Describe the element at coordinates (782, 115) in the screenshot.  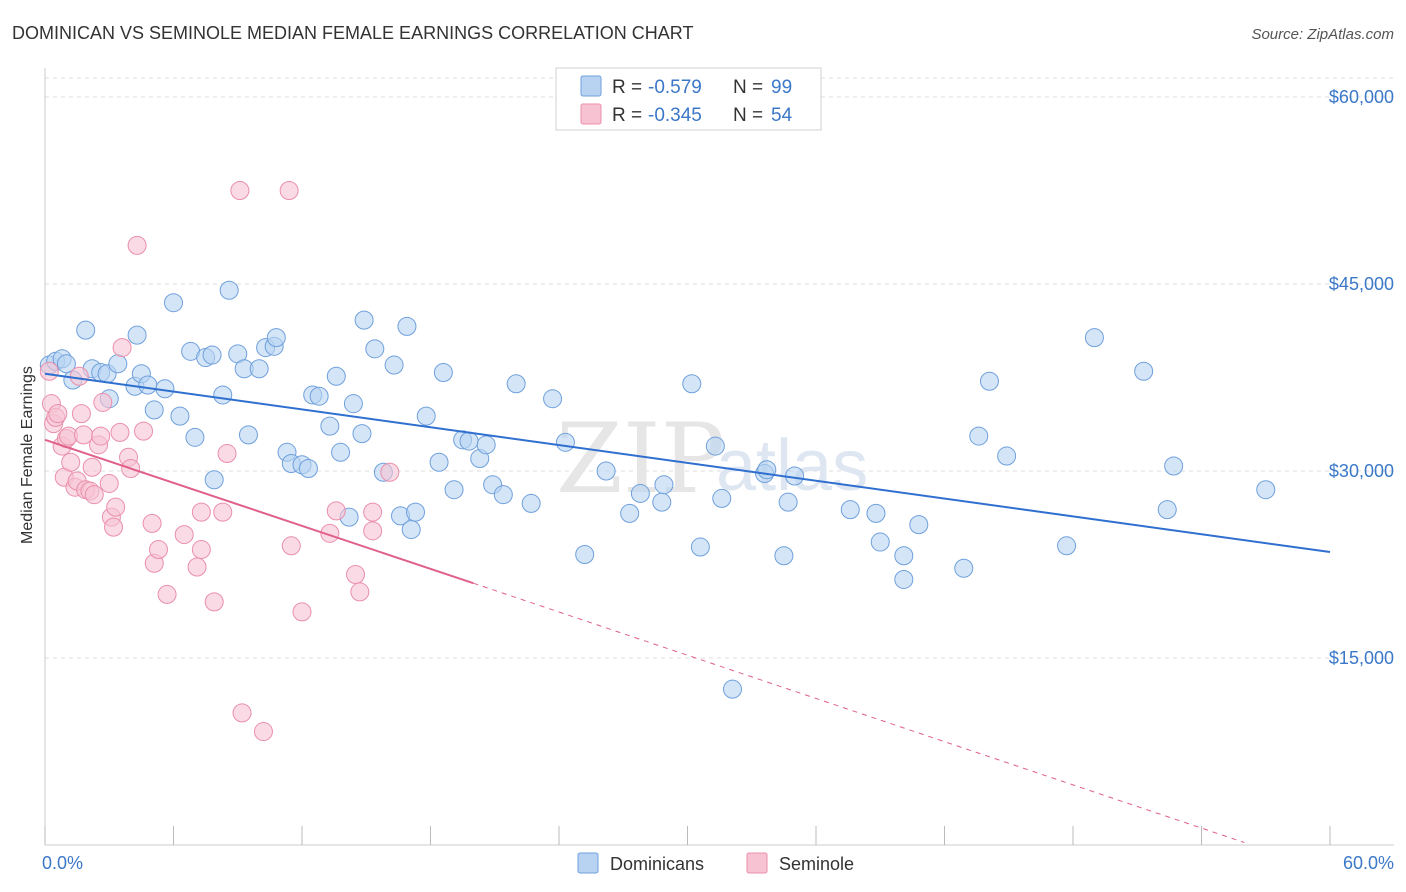
I see `legend-n-value: 54` at that location.